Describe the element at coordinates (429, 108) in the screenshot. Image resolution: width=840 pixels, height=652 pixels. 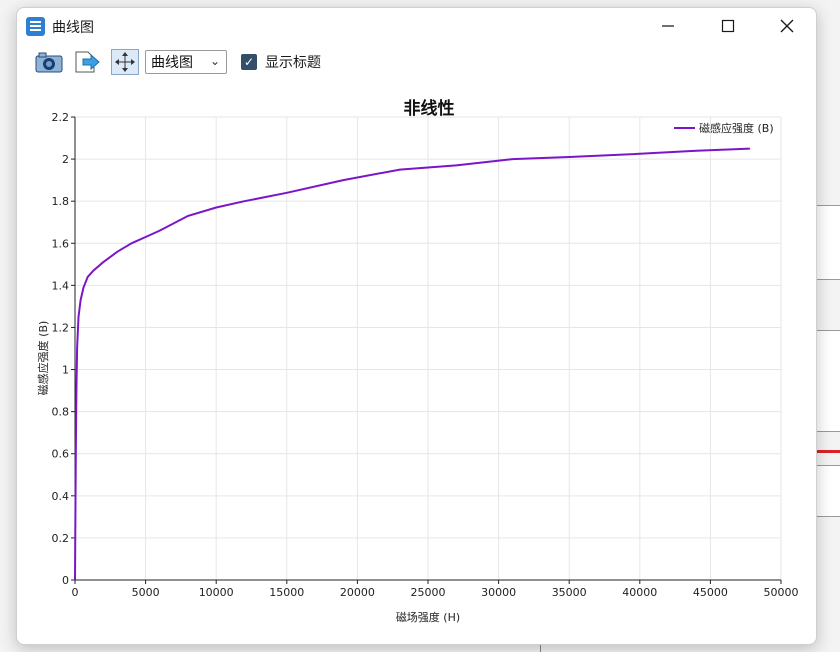
I see `chart-title: 非线性` at that location.